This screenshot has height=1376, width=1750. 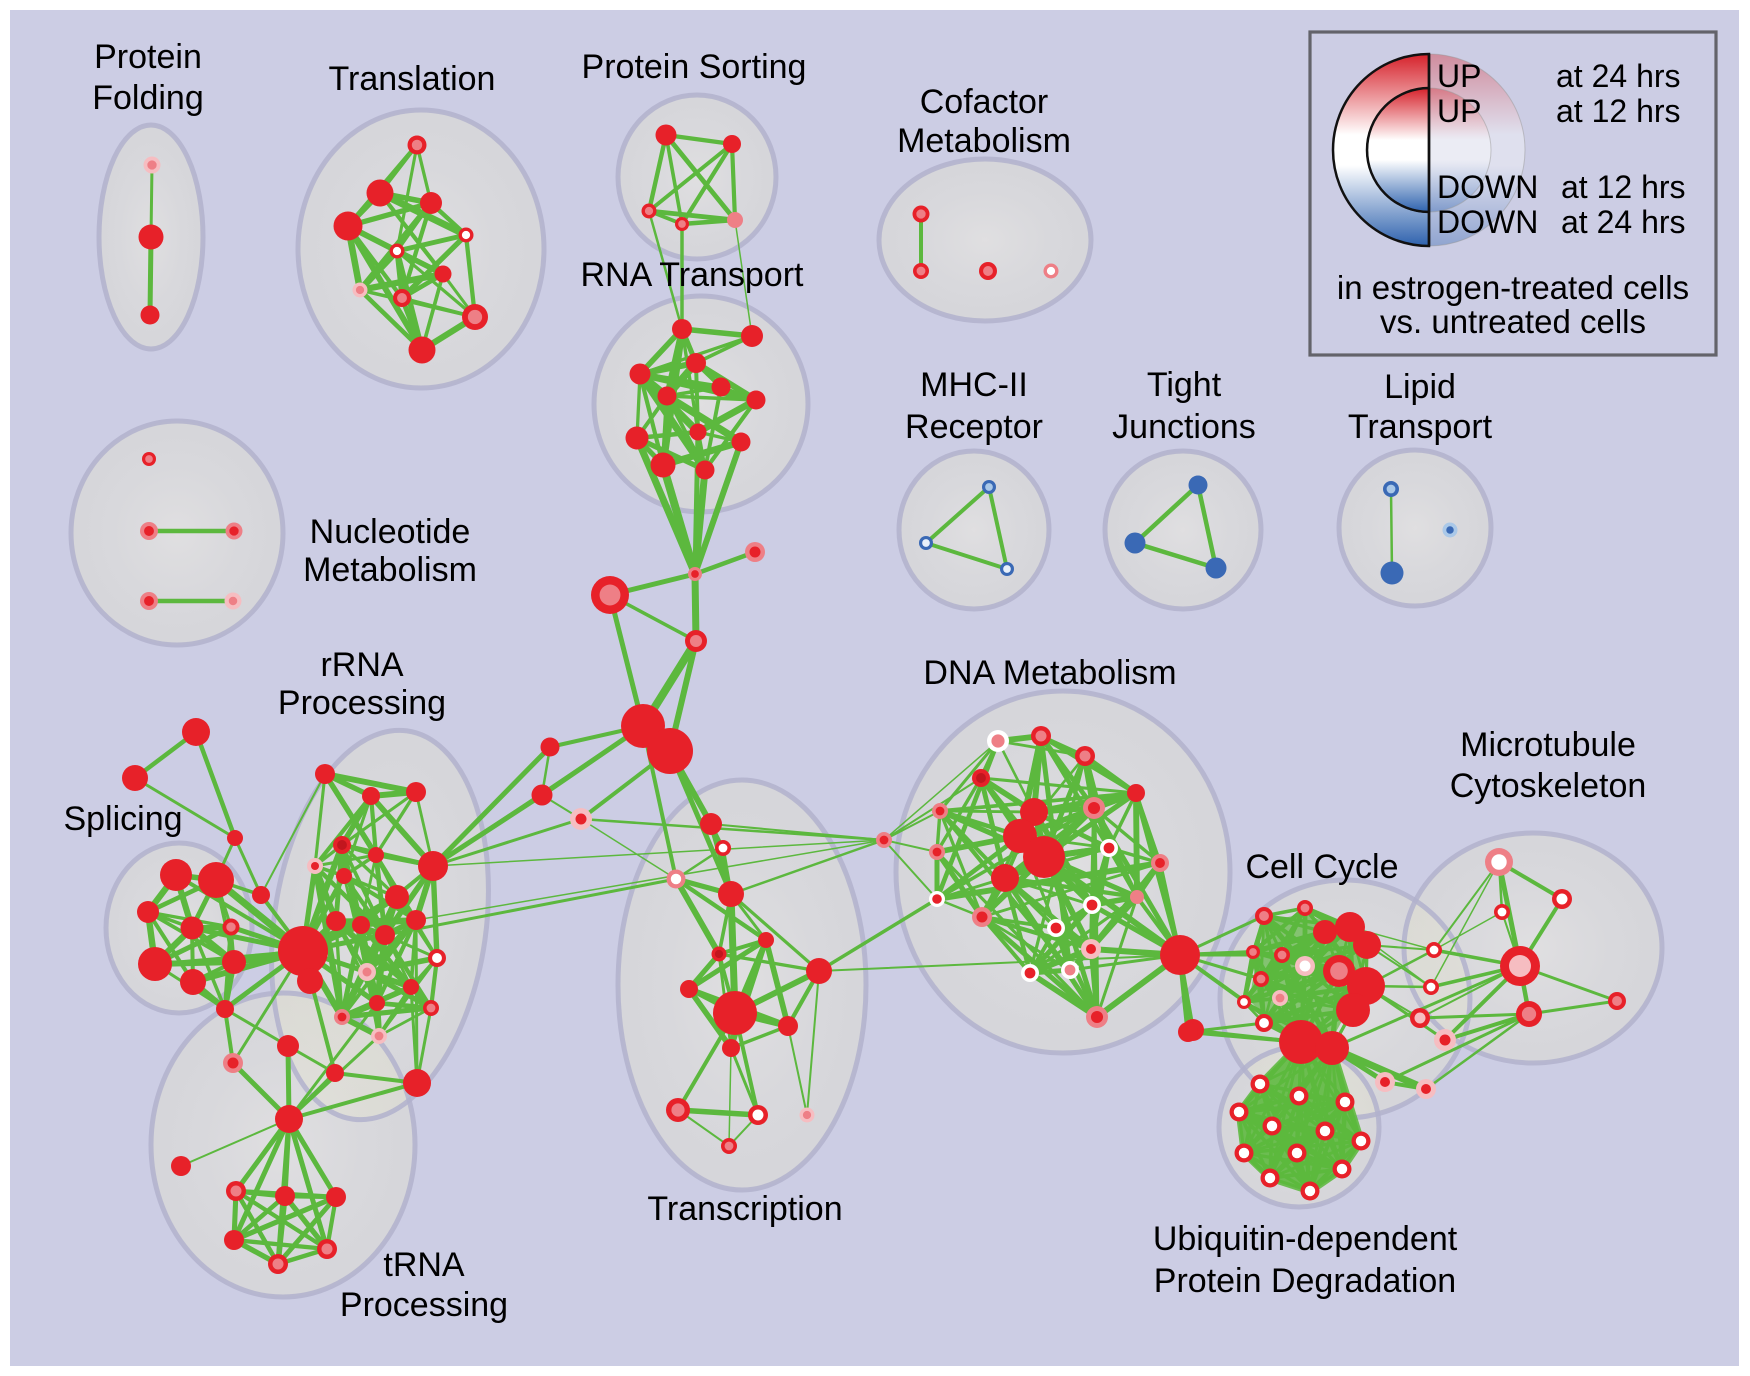 I want to click on svg-text: Protein, so click(x=148, y=57).